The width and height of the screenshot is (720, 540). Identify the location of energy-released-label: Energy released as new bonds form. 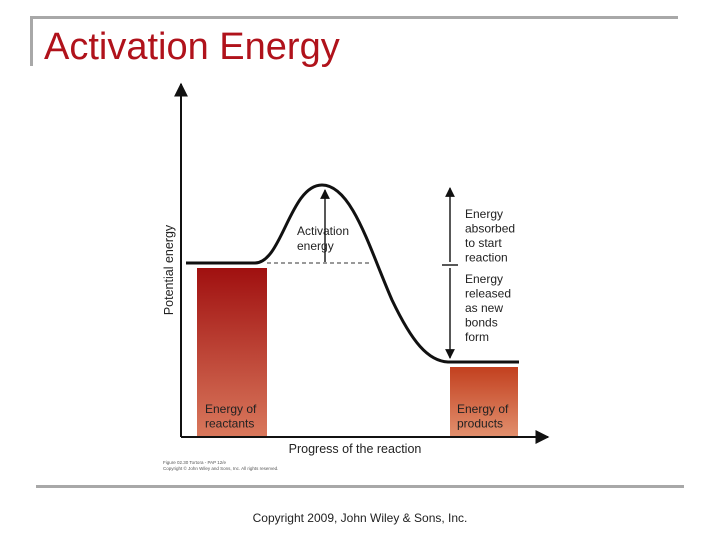
(489, 308).